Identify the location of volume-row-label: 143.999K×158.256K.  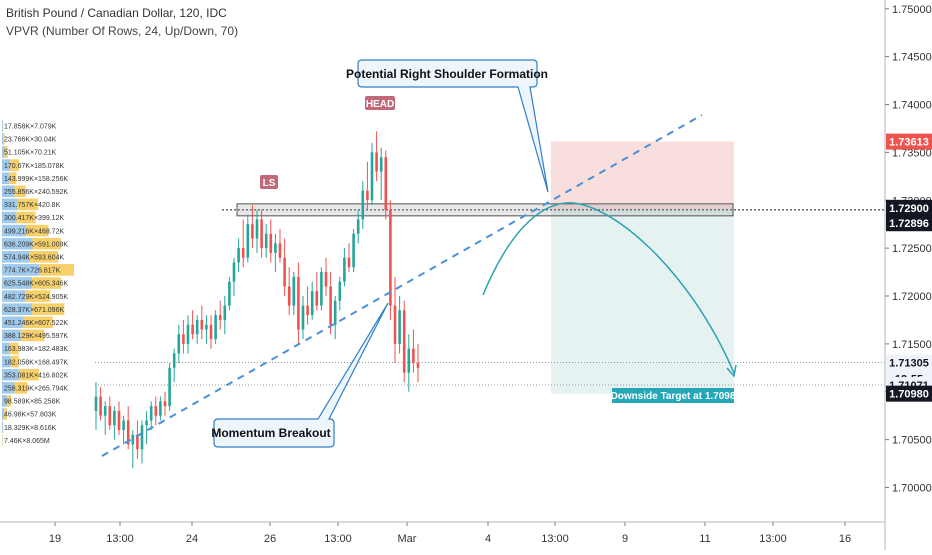
(36, 179).